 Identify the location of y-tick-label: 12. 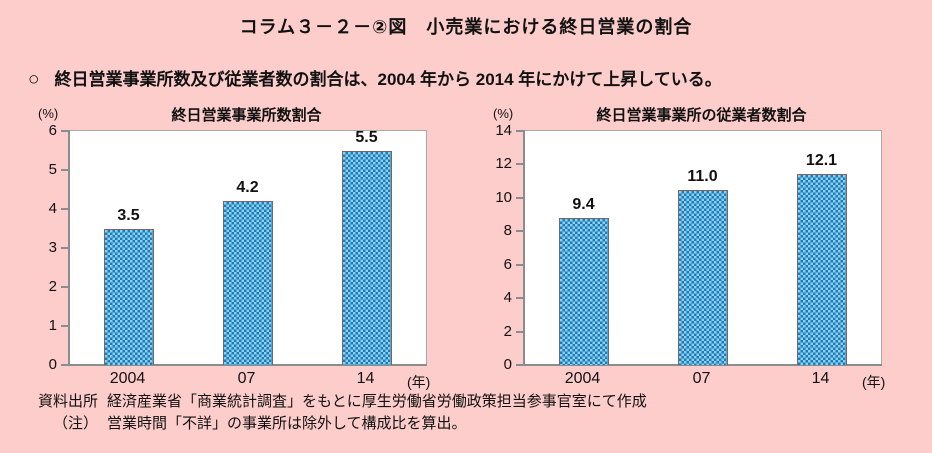
(503, 164).